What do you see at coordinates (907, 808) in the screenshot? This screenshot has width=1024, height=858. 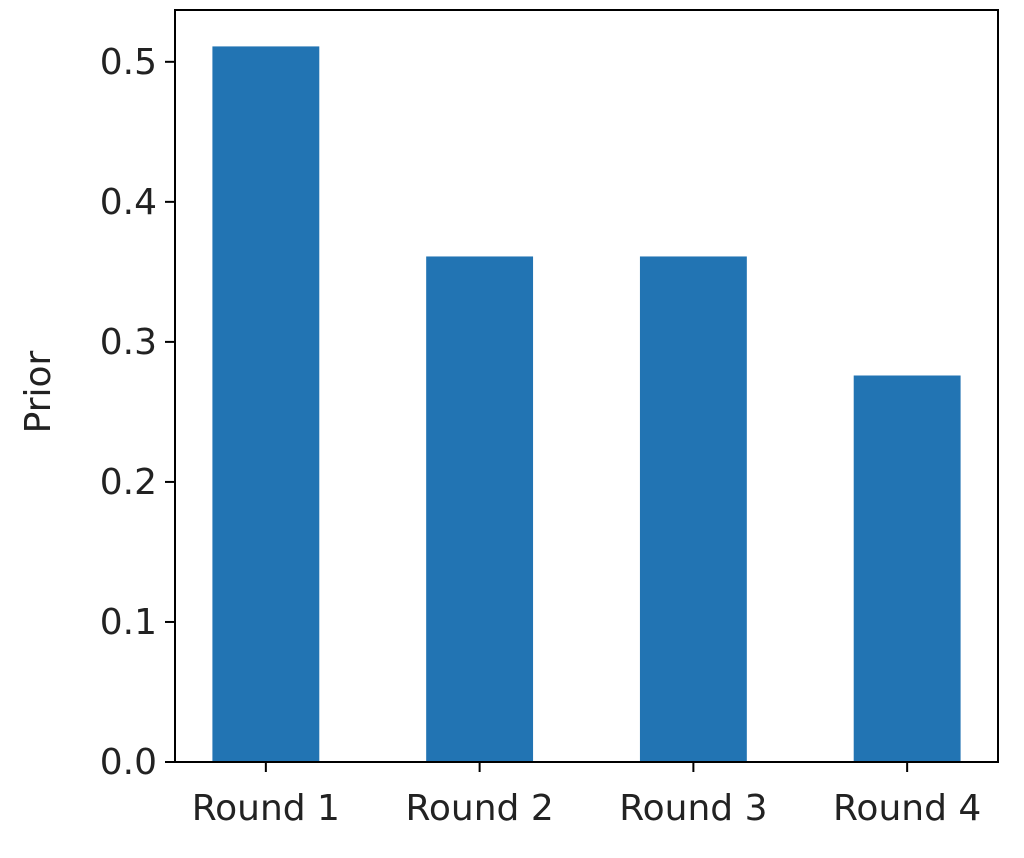 I see `x-tick-label: Round 4` at bounding box center [907, 808].